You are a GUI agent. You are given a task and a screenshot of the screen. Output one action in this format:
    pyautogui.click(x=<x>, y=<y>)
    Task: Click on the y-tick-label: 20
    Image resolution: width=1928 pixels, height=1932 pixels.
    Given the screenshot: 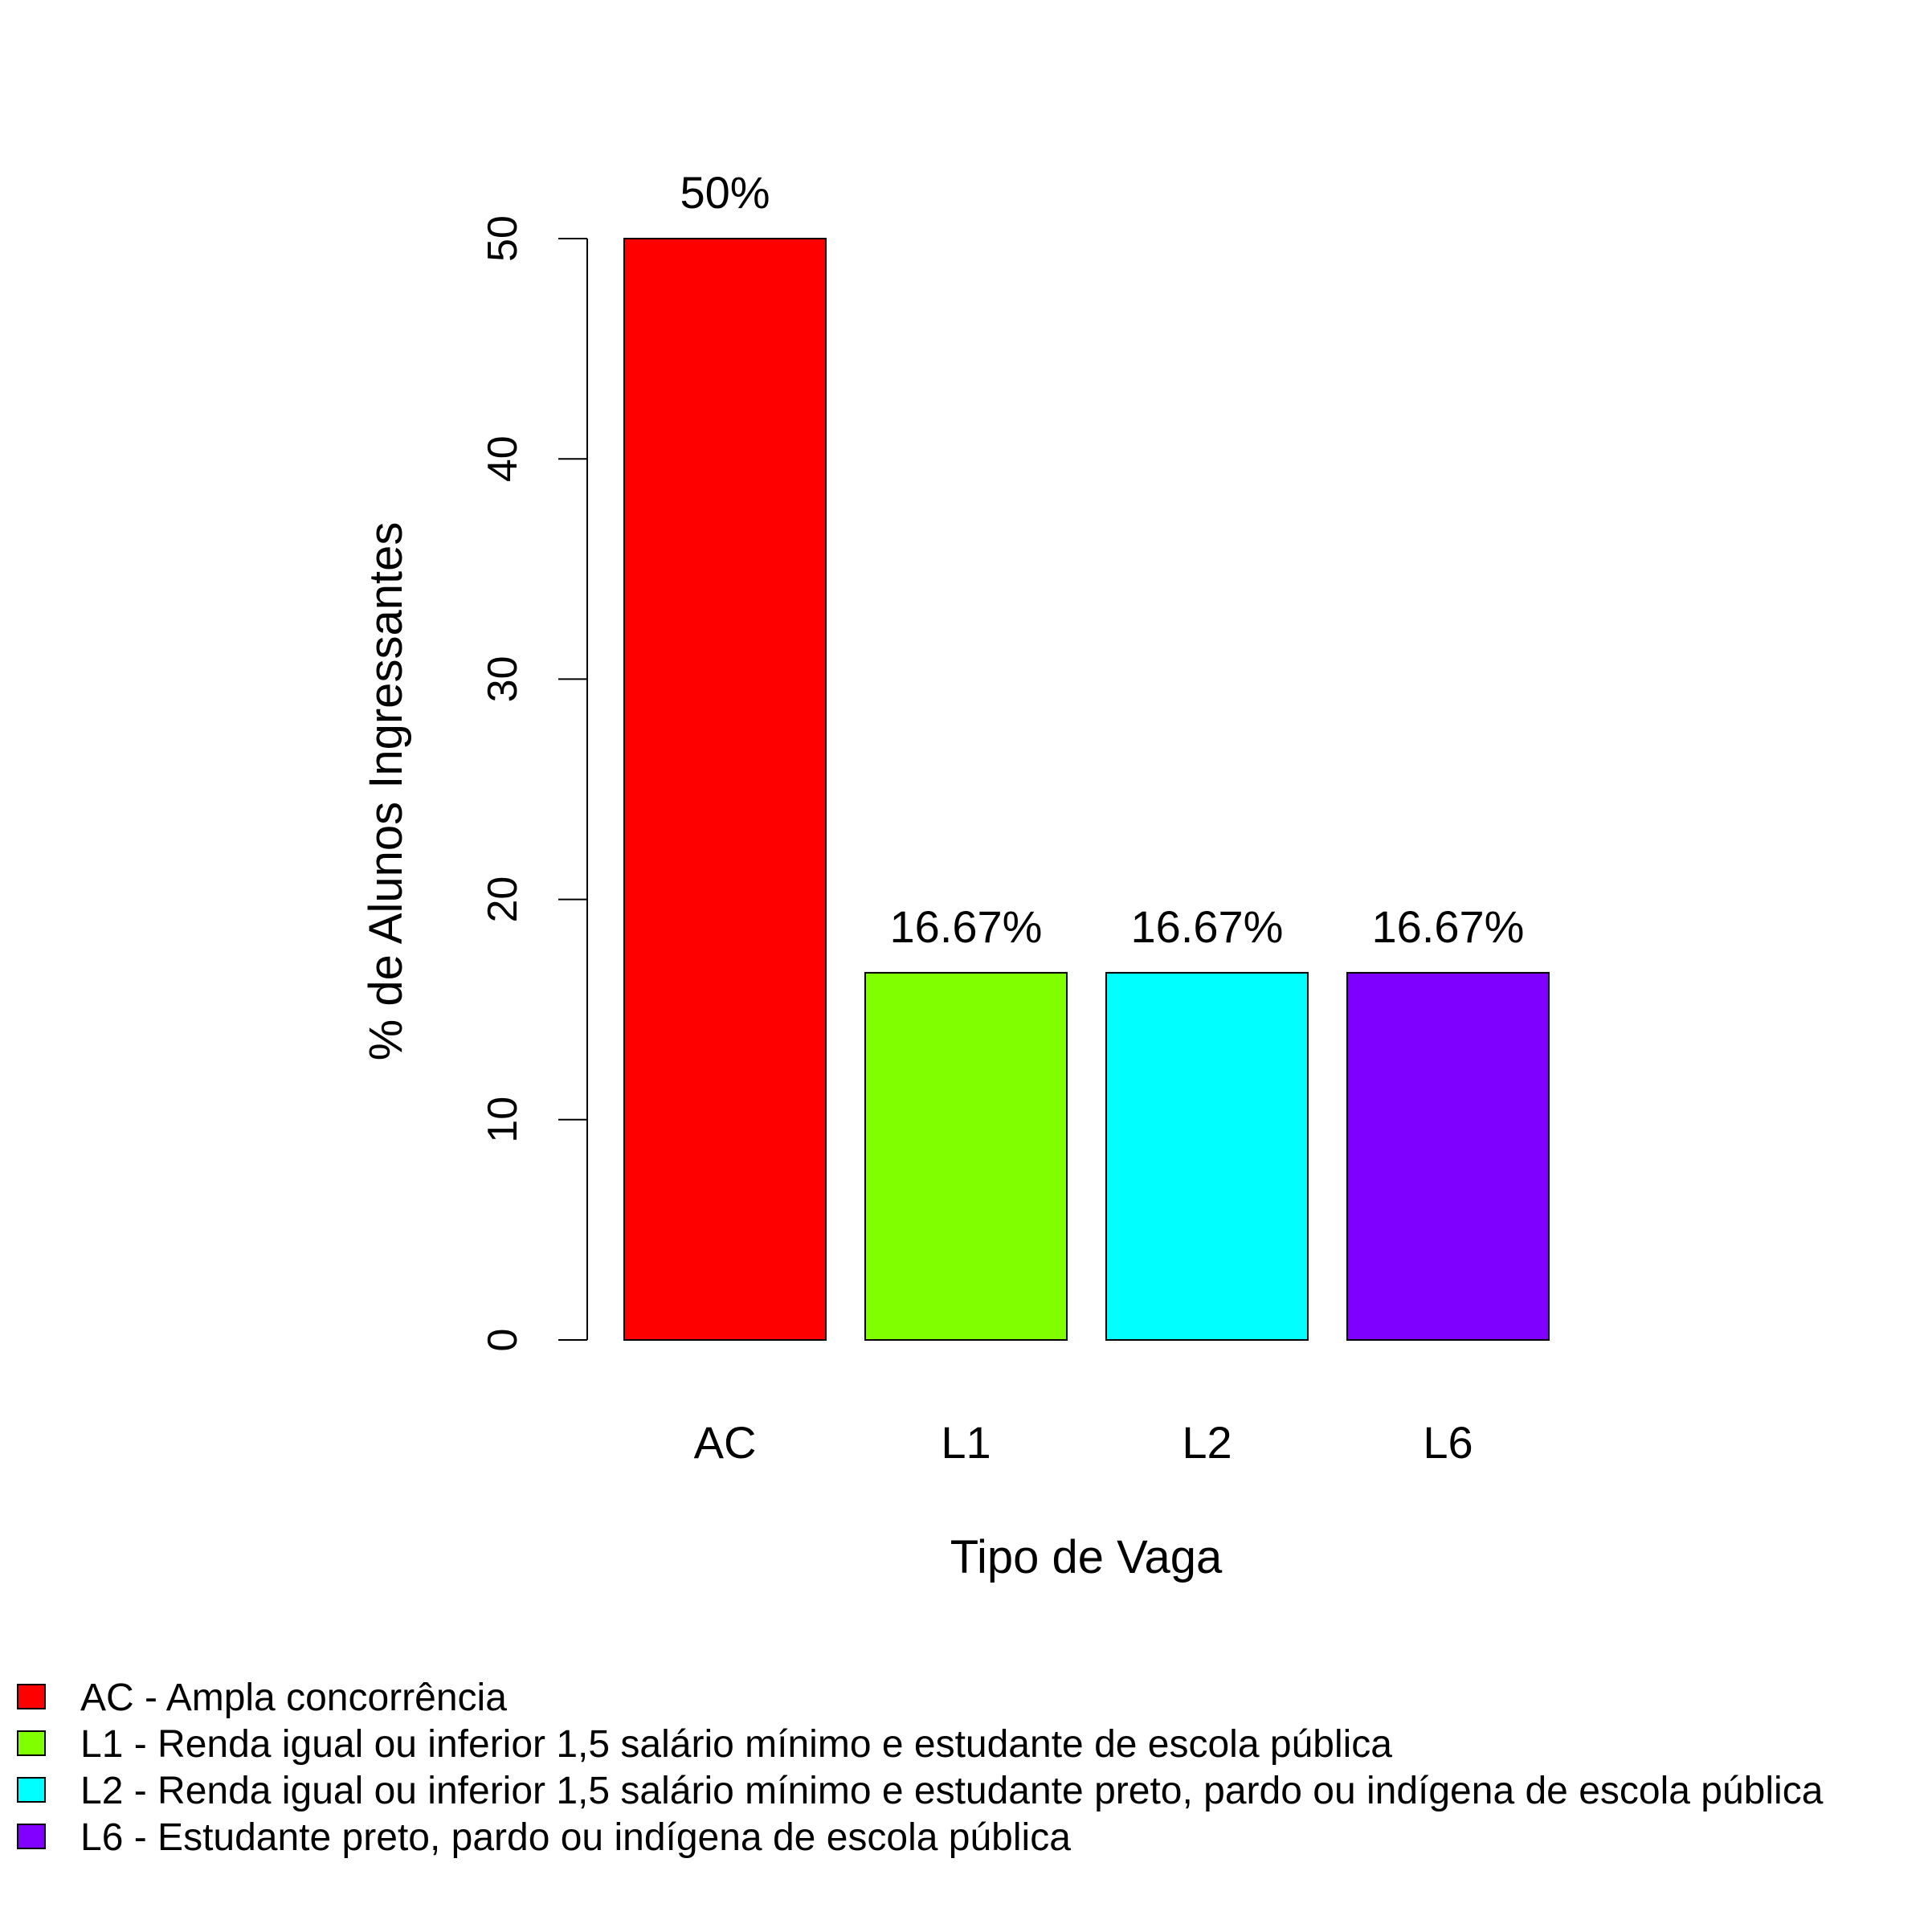 What is the action you would take?
    pyautogui.click(x=503, y=900)
    